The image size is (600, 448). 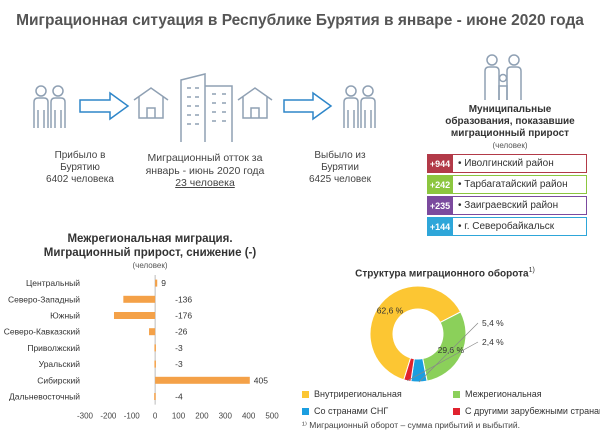 What do you see at coordinates (390, 311) in the screenshot?
I see `slice-label: 62,6 %` at bounding box center [390, 311].